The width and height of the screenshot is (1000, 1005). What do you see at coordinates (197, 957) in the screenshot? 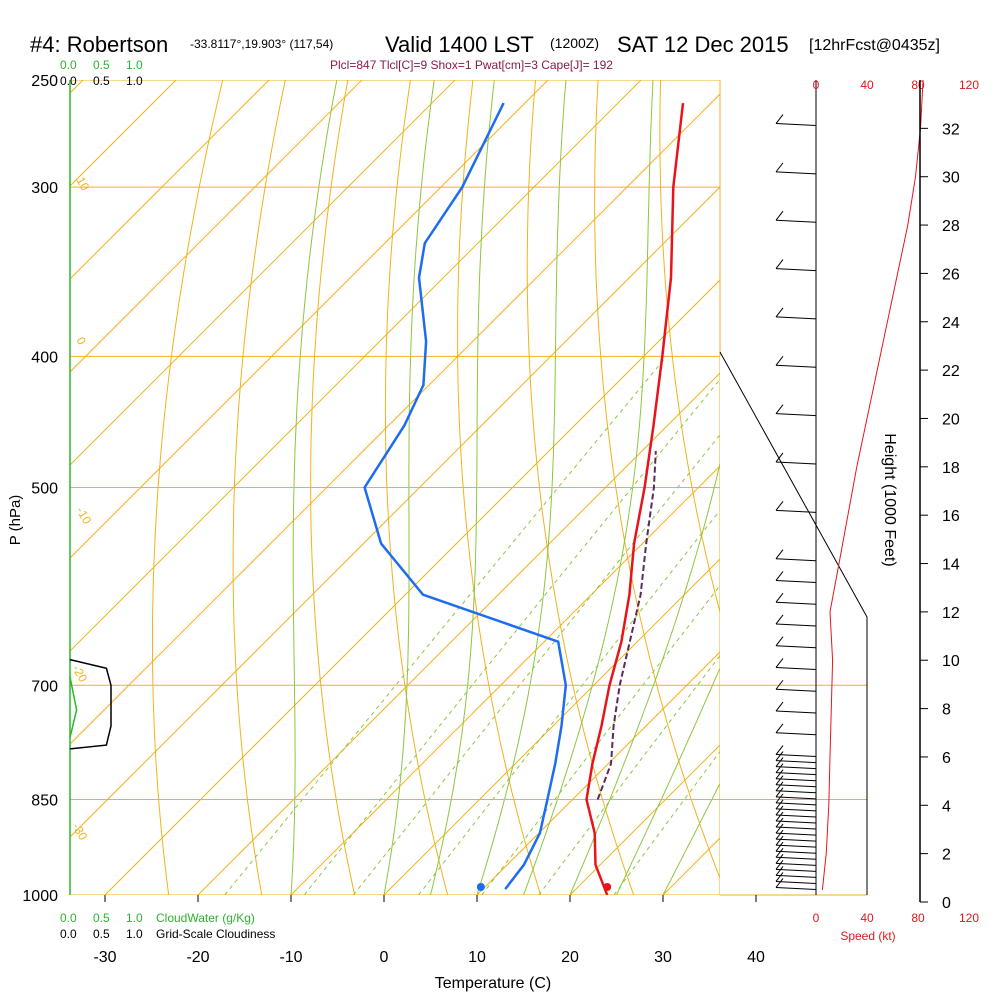
I see `temperature-tick-label: -20` at bounding box center [197, 957].